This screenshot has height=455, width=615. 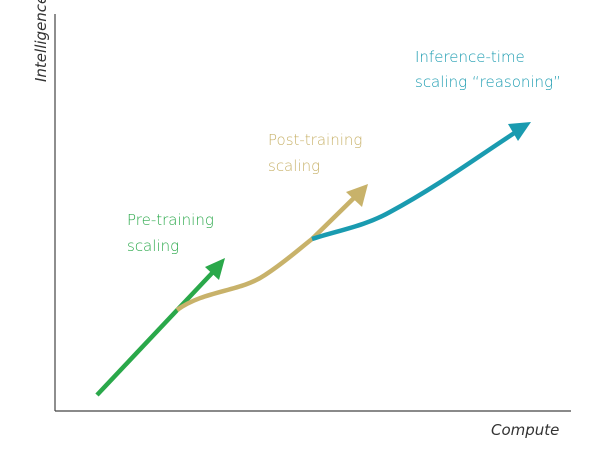 I want to click on x-axis-label: Compute, so click(x=525, y=430).